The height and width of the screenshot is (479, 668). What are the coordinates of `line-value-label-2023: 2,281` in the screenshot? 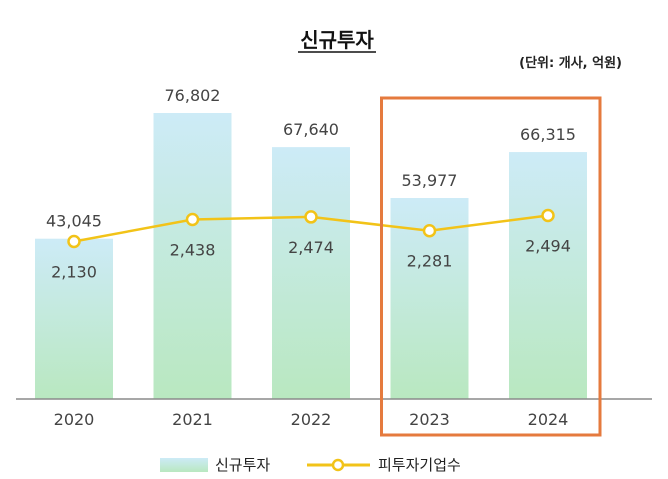 It's located at (430, 261).